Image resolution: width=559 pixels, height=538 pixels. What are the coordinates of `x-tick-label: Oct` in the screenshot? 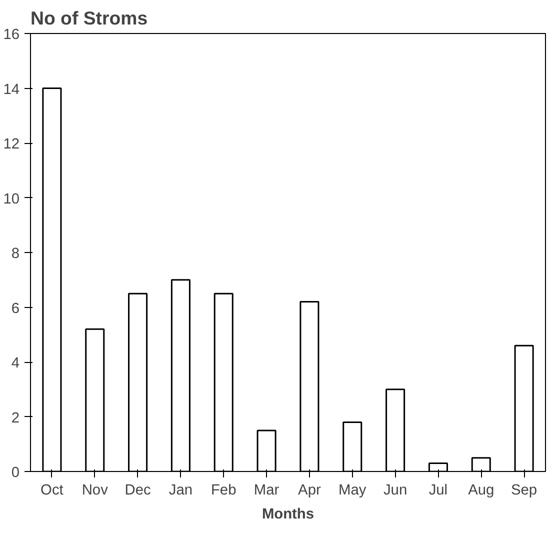 It's located at (52, 490).